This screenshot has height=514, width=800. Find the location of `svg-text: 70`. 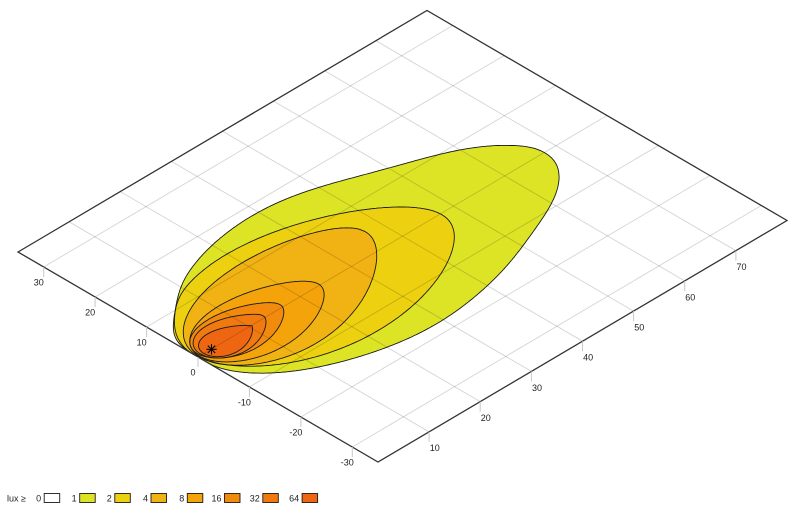

svg-text: 70 is located at coordinates (741, 267).